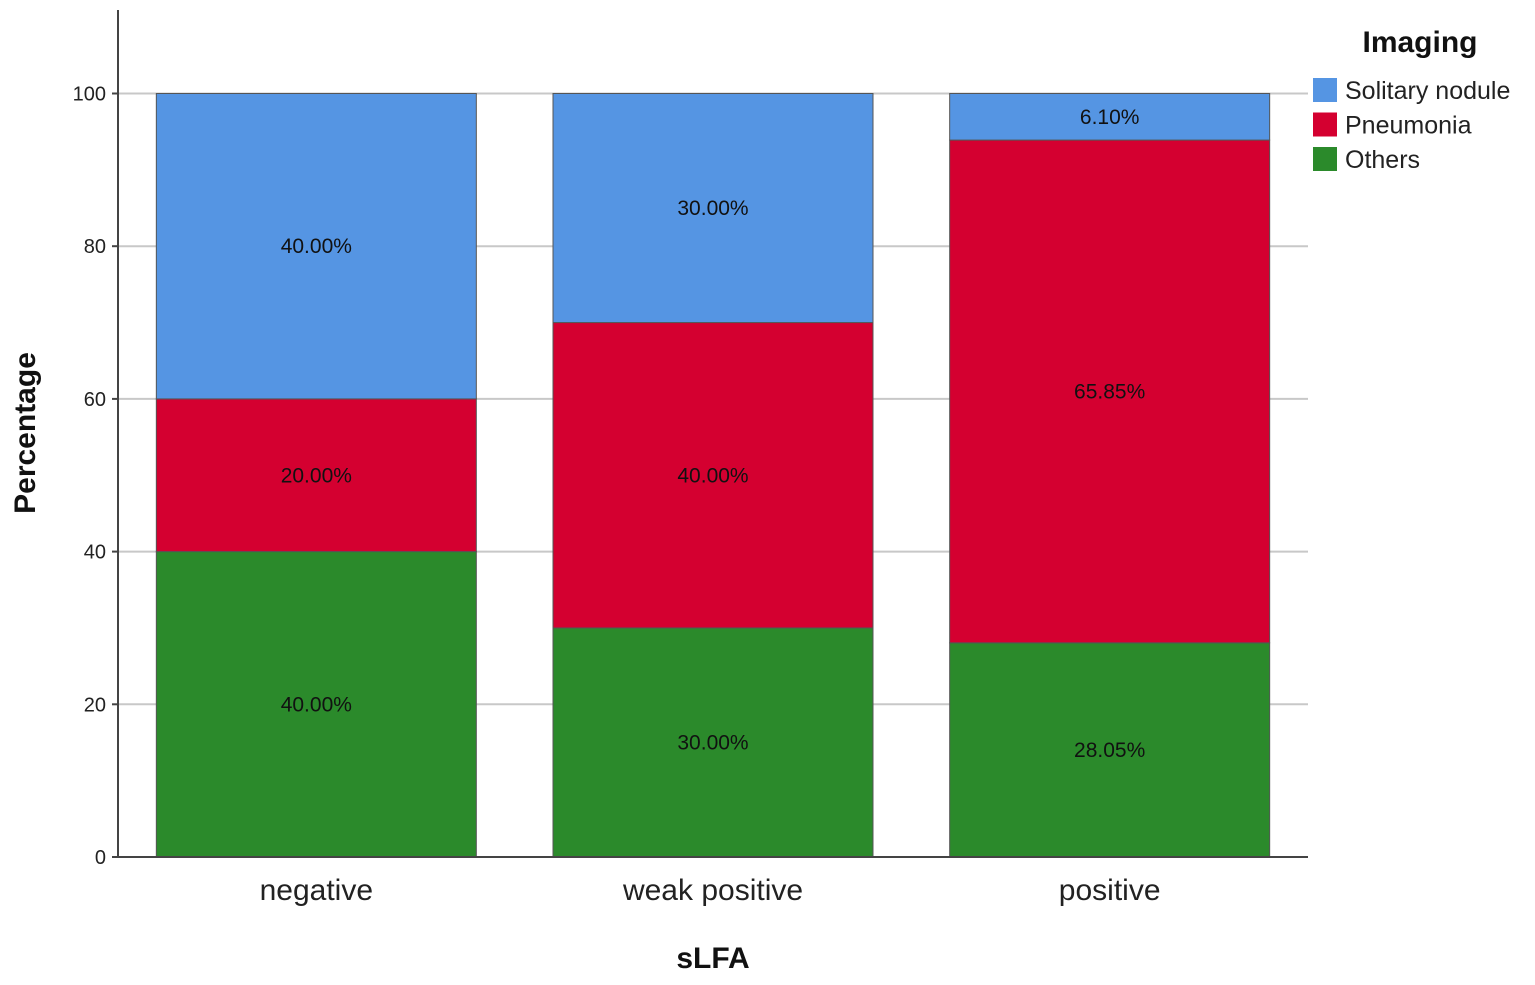 The width and height of the screenshot is (1535, 985). Describe the element at coordinates (1419, 42) in the screenshot. I see `legend-title: Imaging` at that location.